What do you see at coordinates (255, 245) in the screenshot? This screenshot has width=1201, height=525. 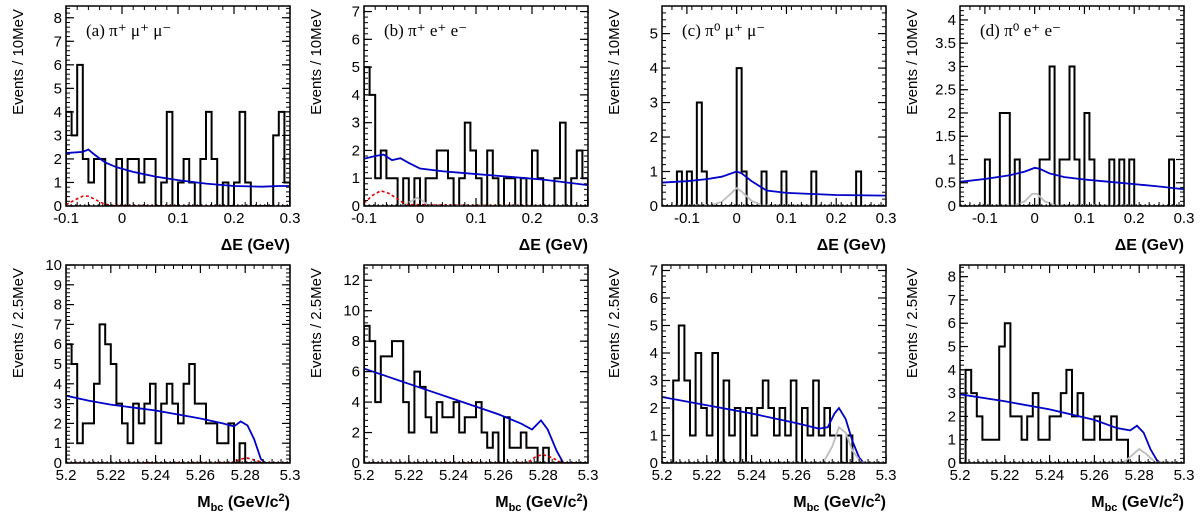 I see `x-axis-label: ΔE (GeV)` at bounding box center [255, 245].